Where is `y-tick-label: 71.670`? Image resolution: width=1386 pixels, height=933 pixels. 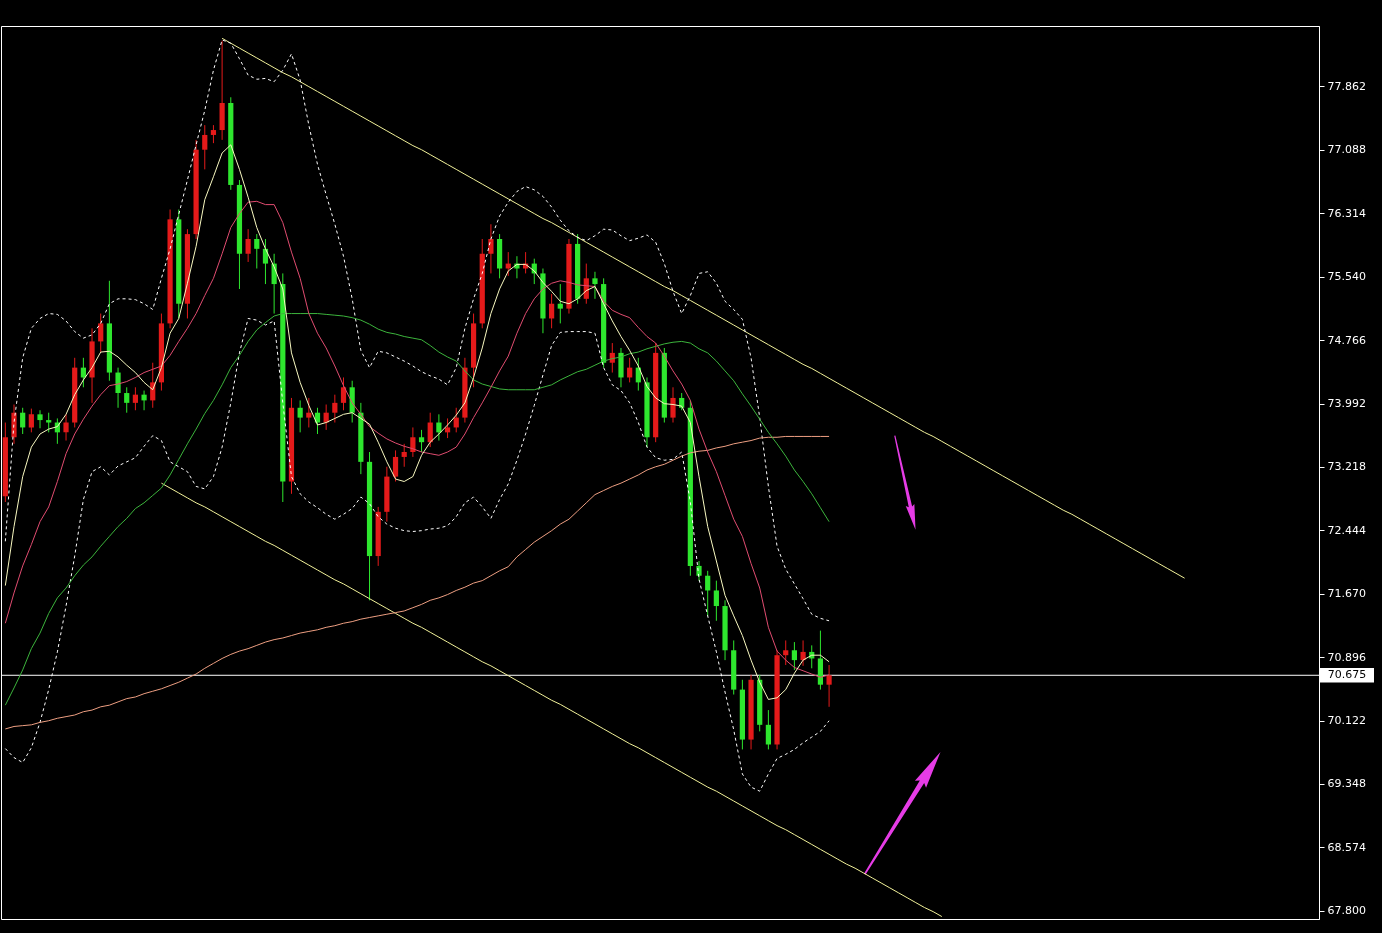 y-tick-label: 71.670 is located at coordinates (1346, 594).